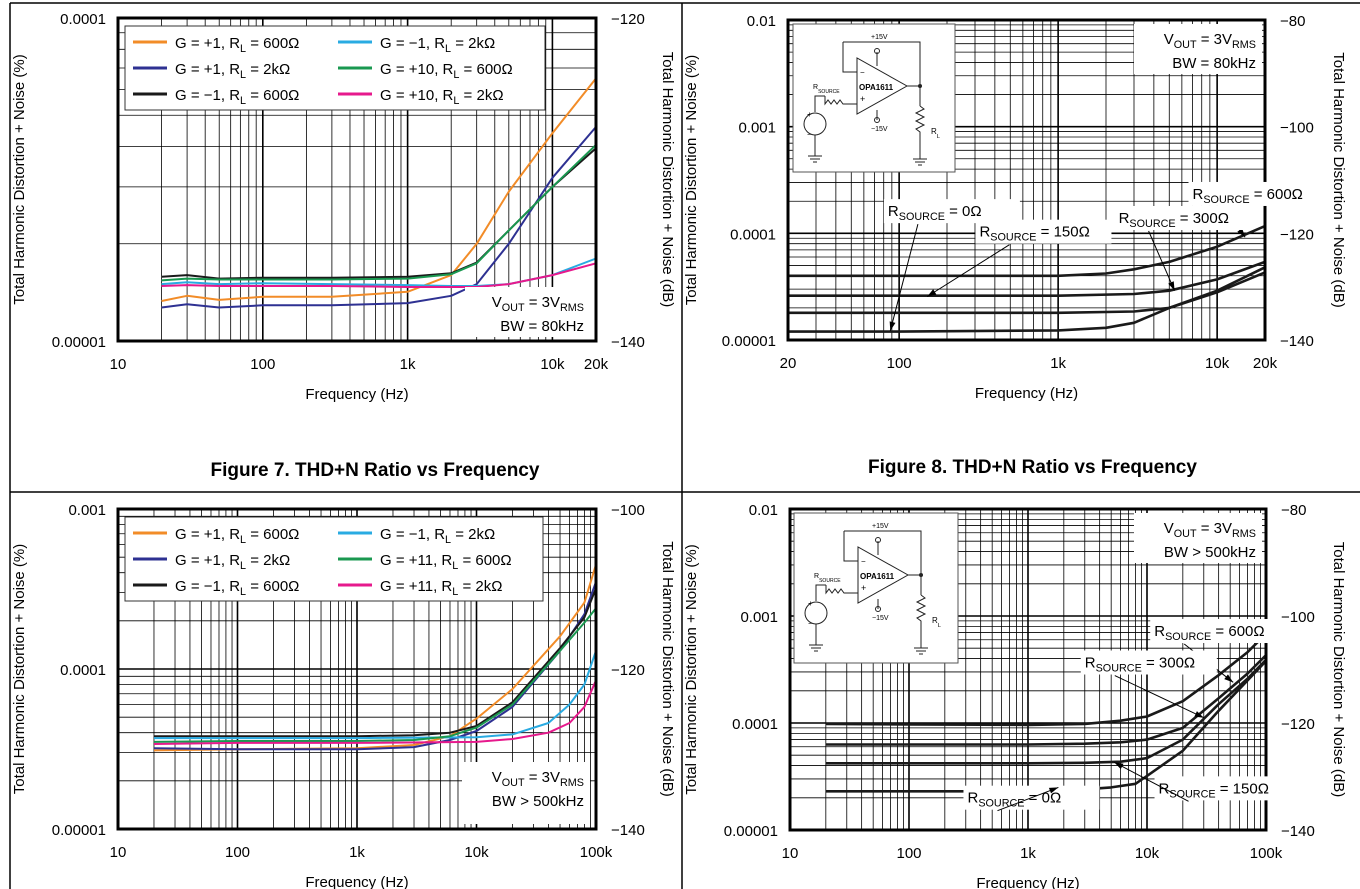 The image size is (1360, 889). What do you see at coordinates (441, 588) in the screenshot?
I see `legend-label: G = +11, RL = 2kΩ` at bounding box center [441, 588].